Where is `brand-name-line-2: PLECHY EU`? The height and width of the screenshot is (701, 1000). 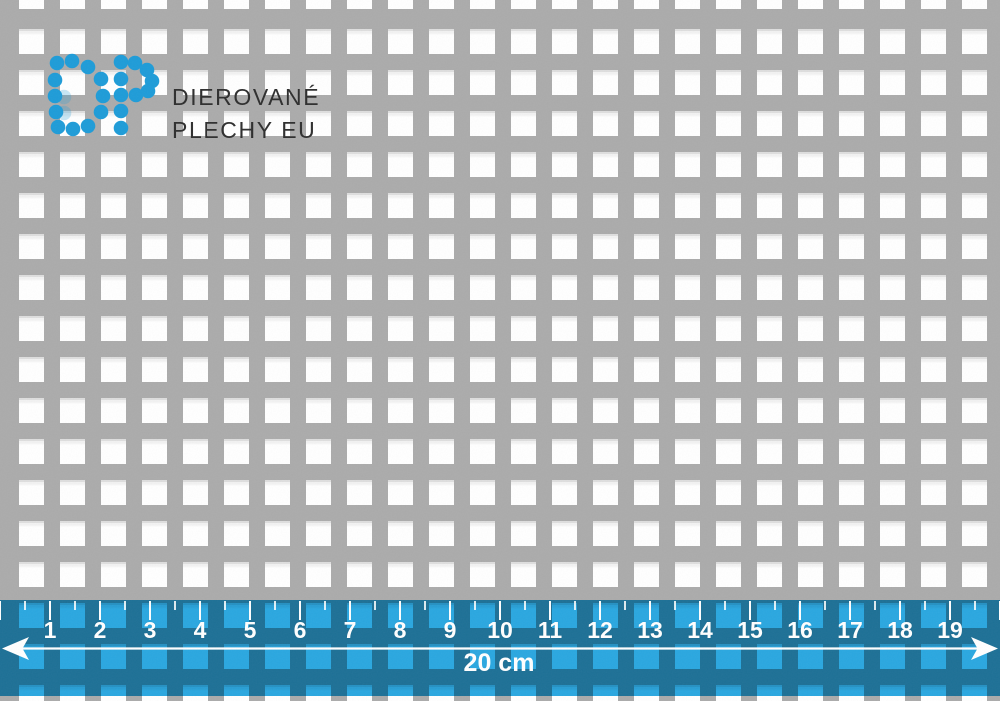
brand-name-line-2: PLECHY EU is located at coordinates (244, 130).